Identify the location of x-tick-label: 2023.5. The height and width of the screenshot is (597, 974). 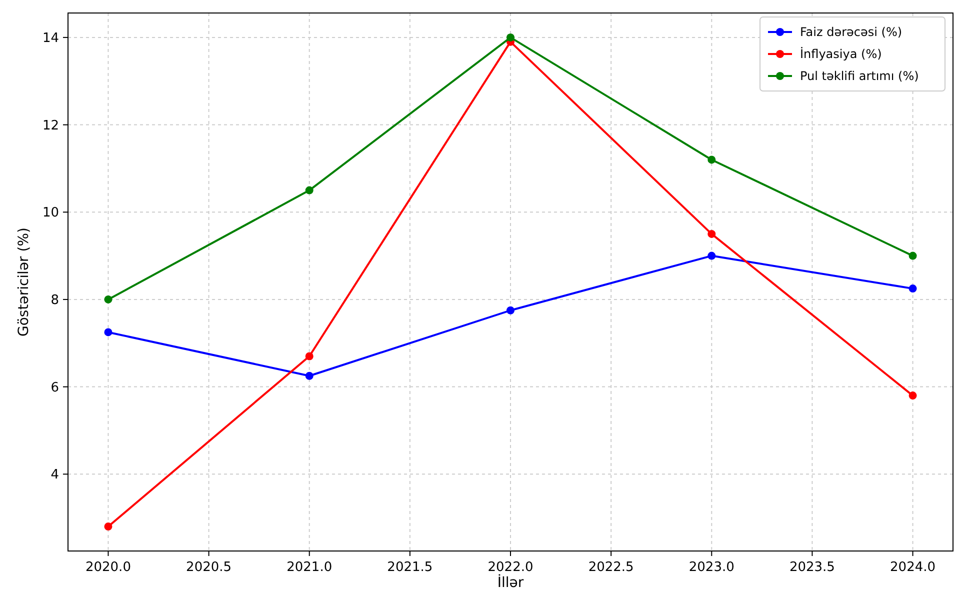
(812, 567).